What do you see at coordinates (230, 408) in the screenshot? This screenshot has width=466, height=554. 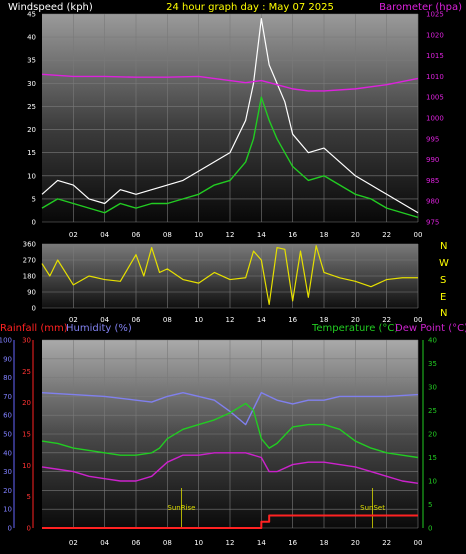 I see `humidity-line` at bounding box center [230, 408].